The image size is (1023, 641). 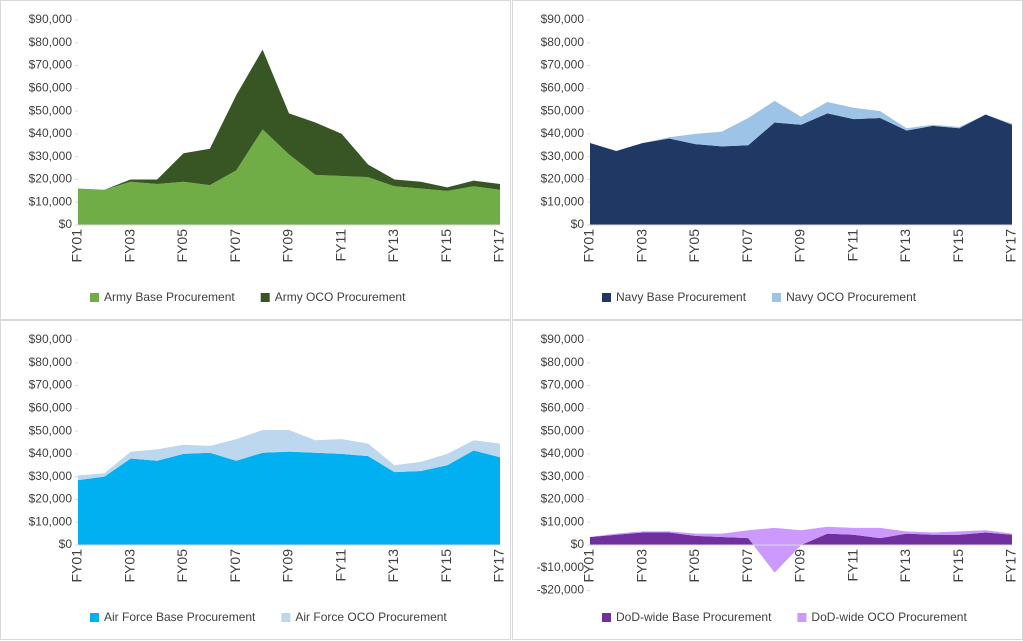 I want to click on legend-label: Air Force Base Procurement, so click(x=180, y=617).